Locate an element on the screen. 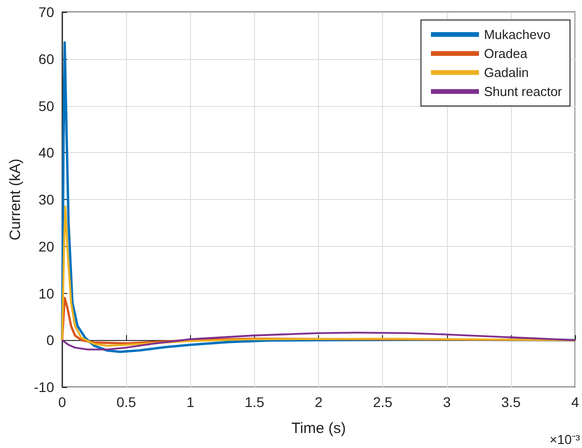  x-tick-label: 4 is located at coordinates (575, 402).